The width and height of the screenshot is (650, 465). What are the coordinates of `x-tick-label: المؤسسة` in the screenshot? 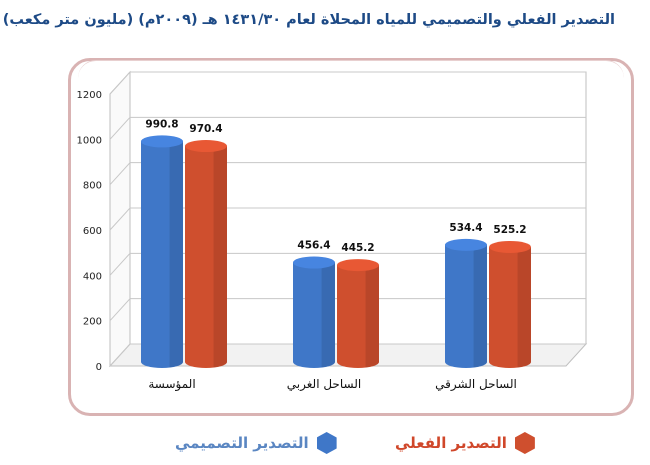 It's located at (171, 384).